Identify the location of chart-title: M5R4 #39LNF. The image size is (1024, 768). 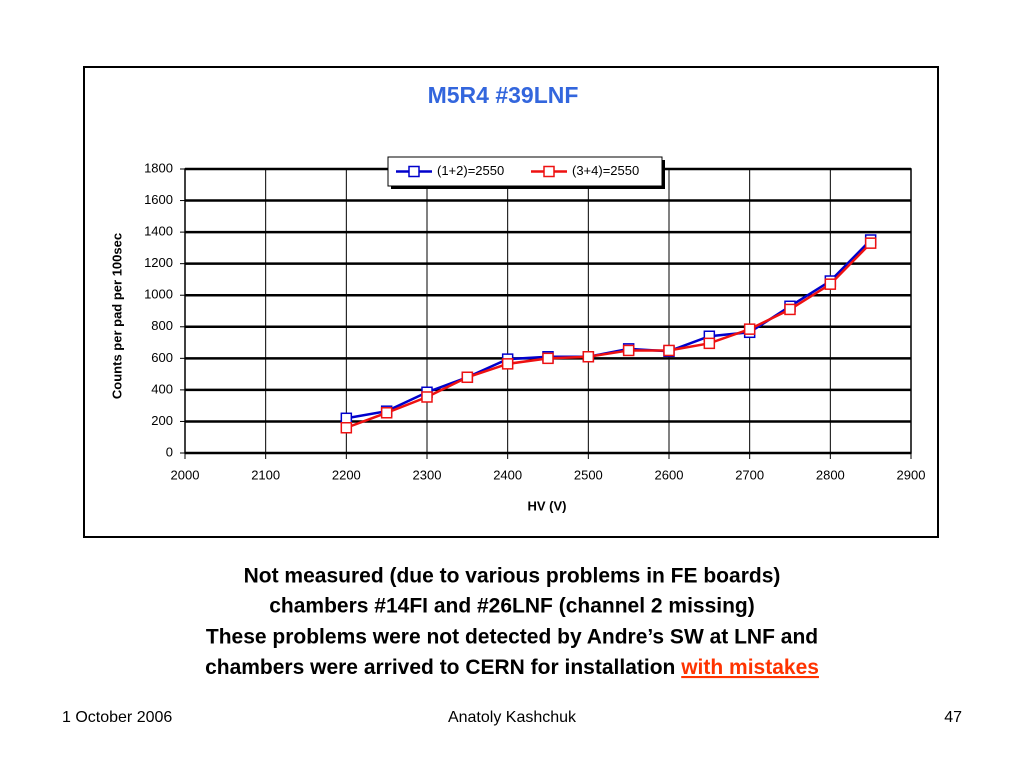
(503, 95).